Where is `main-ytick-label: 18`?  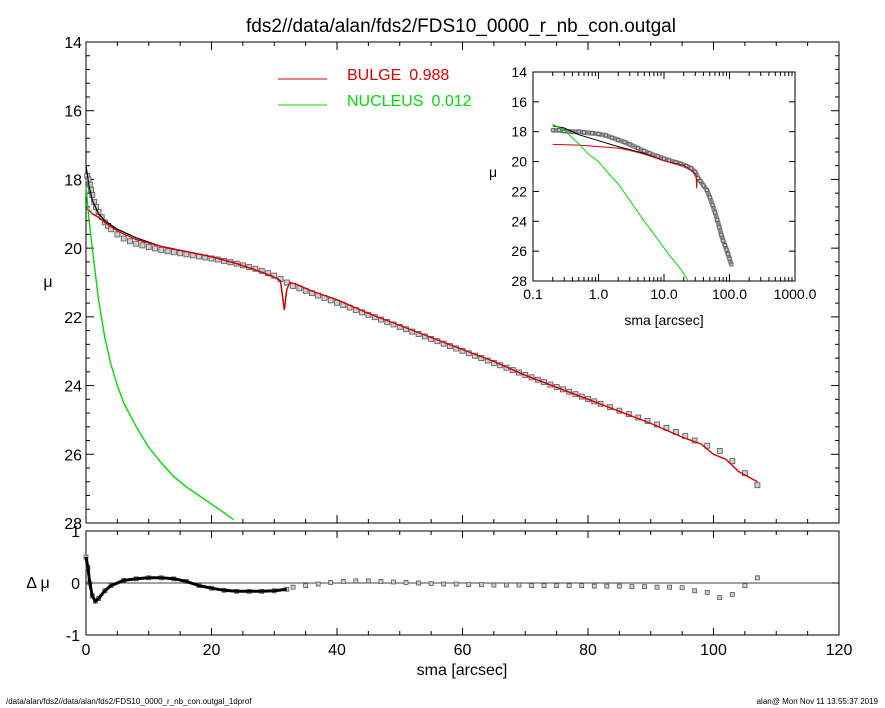
main-ytick-label: 18 is located at coordinates (73, 180).